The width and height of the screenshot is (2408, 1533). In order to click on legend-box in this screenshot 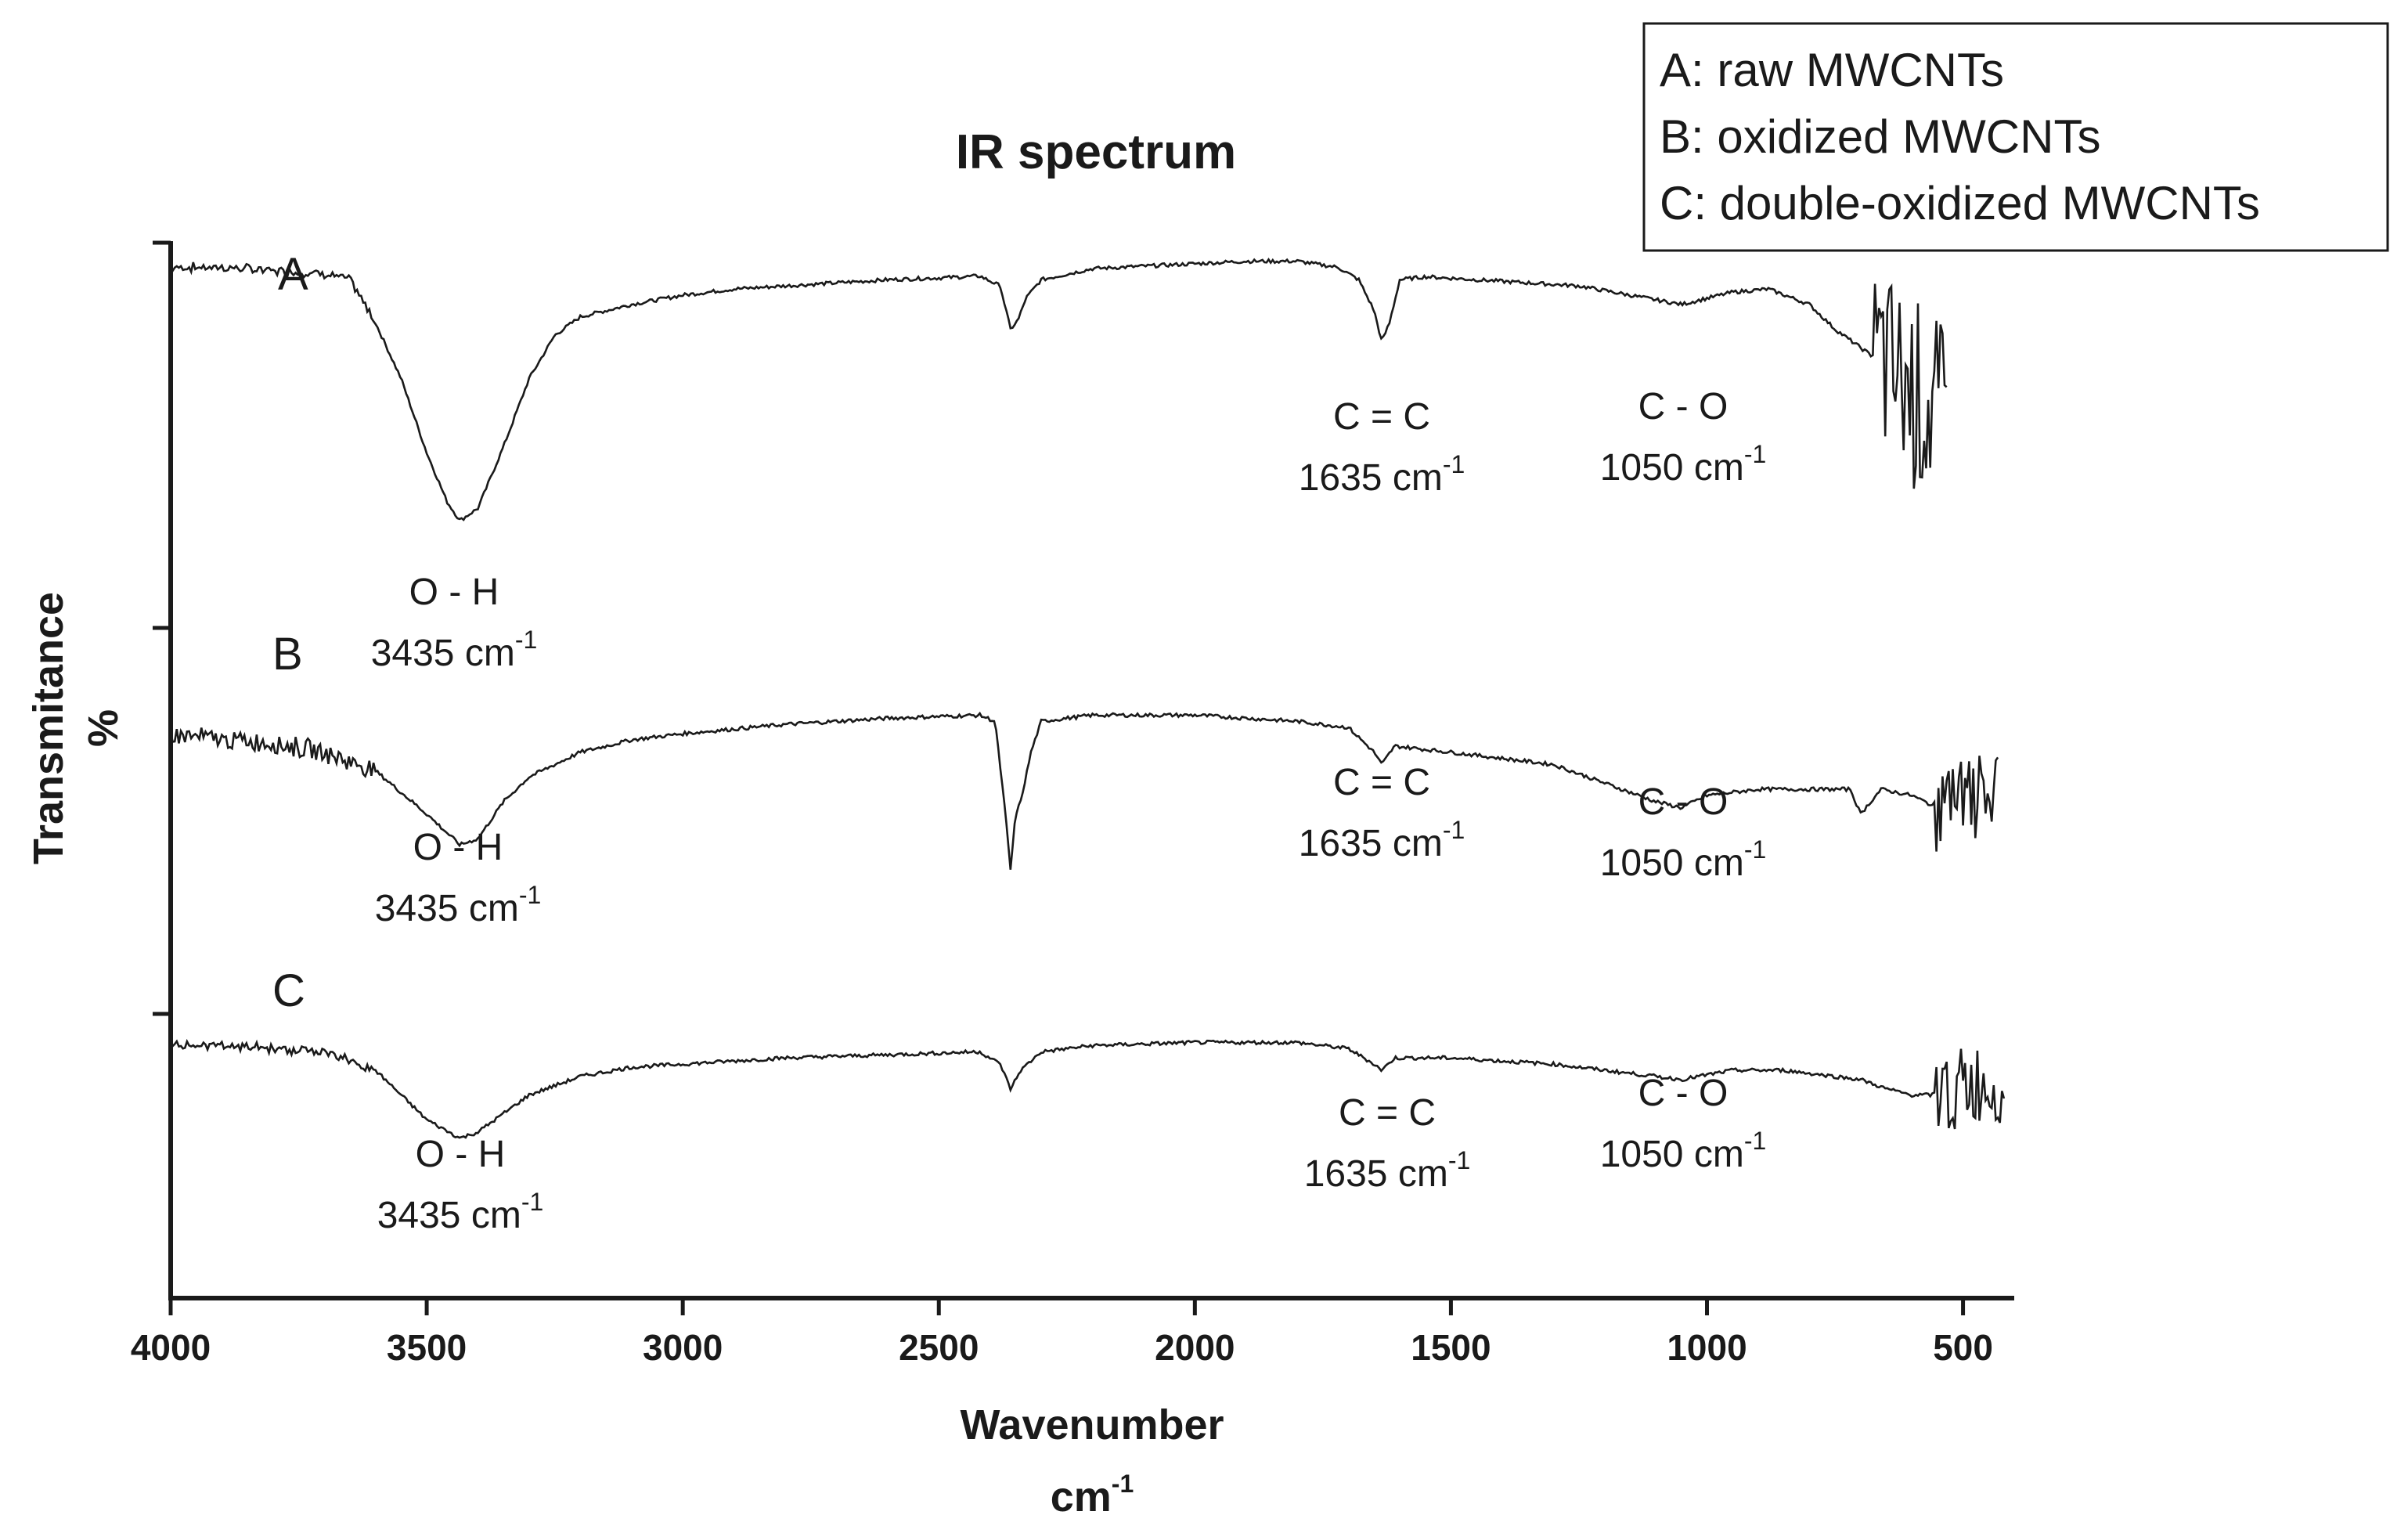, I will do `click(2015, 137)`.